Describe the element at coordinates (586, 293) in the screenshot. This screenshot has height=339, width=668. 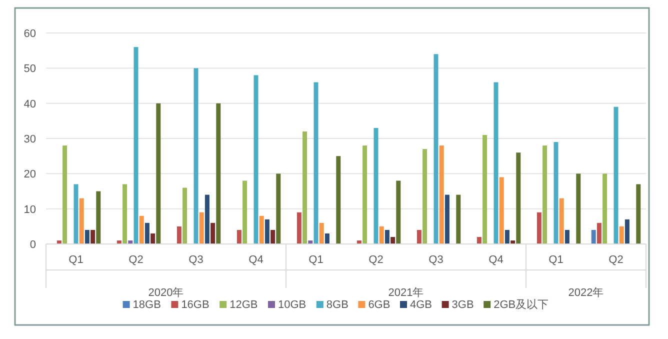
I see `text: 2022年` at that location.